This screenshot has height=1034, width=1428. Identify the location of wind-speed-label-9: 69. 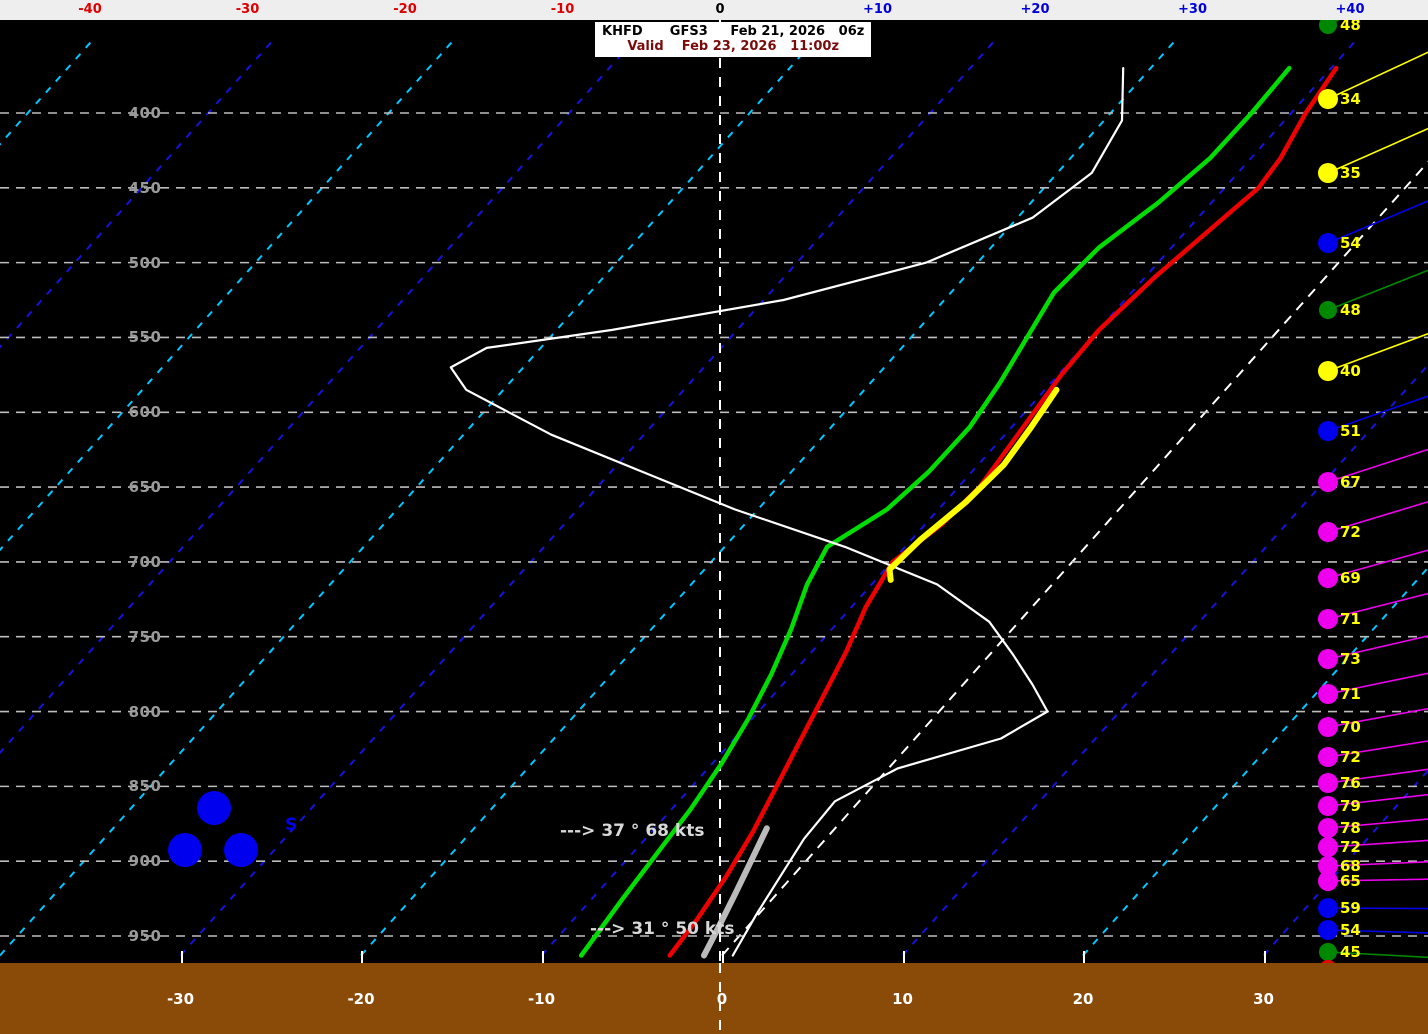
(1350, 578).